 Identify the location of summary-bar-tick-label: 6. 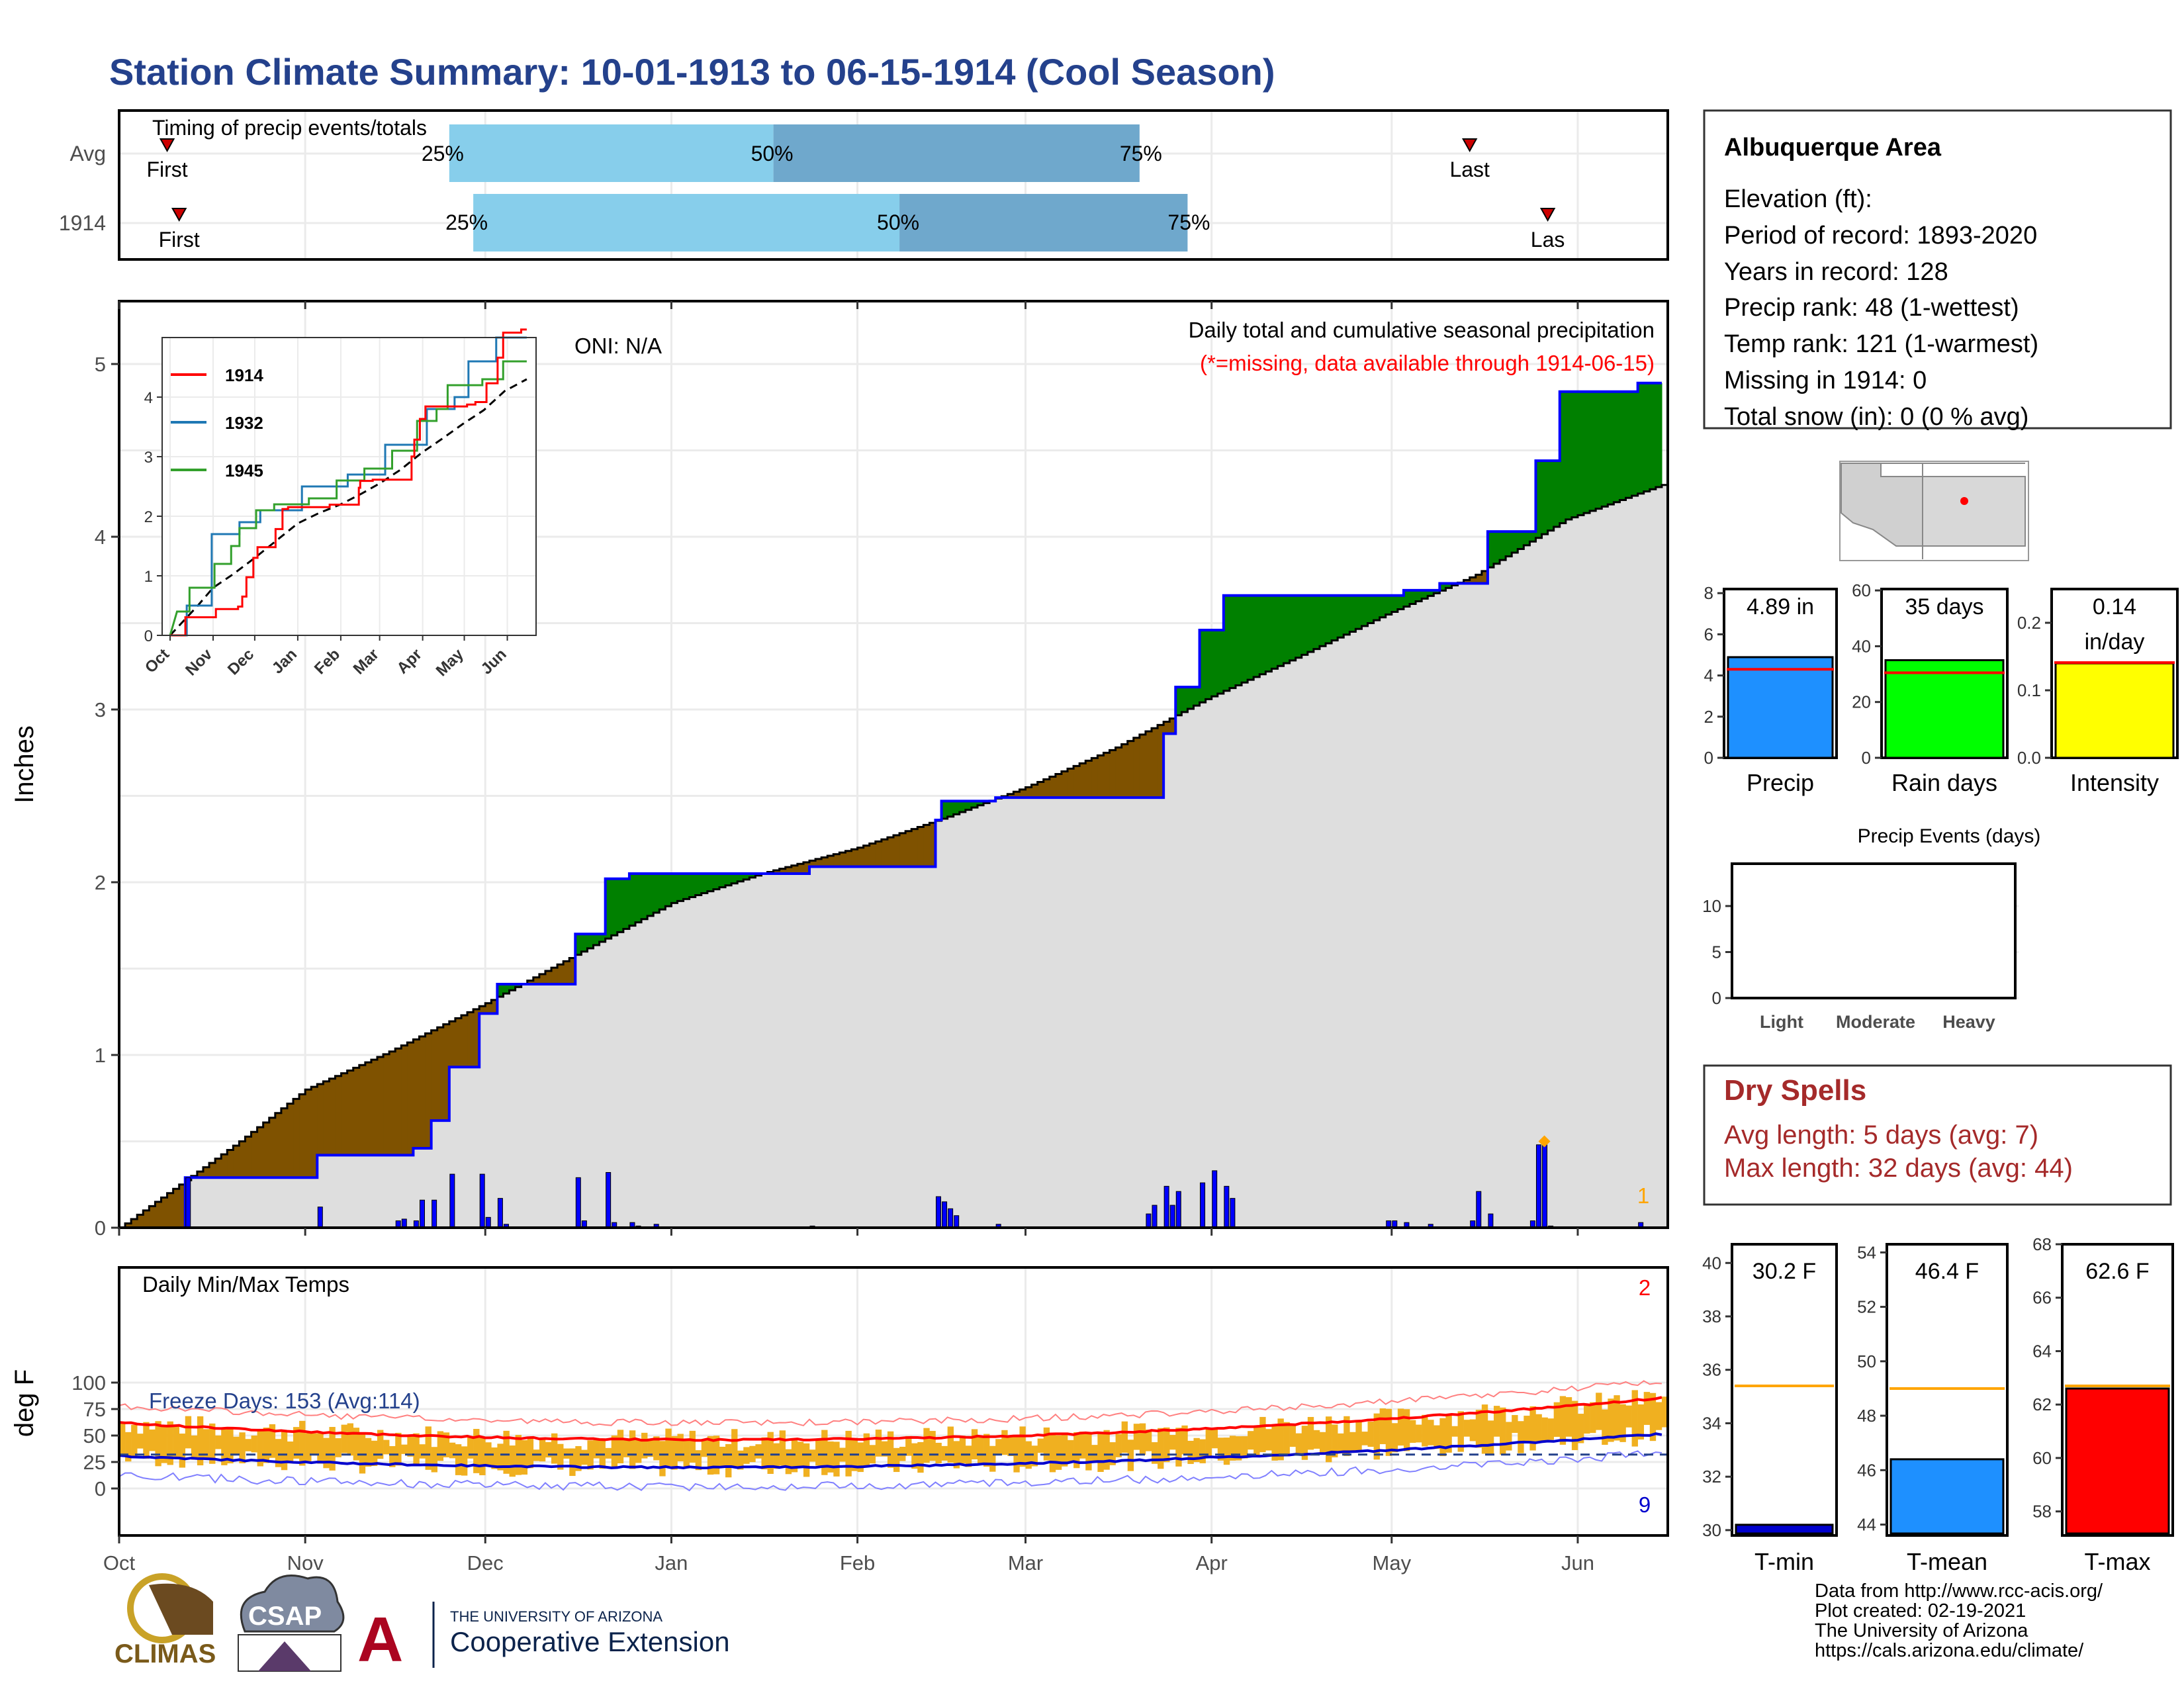
(1709, 634).